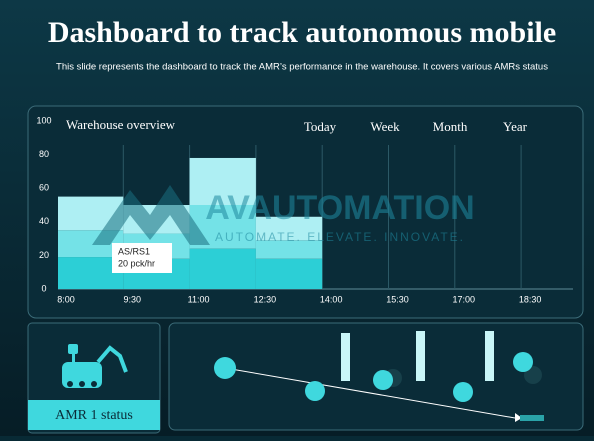 The image size is (594, 441). Describe the element at coordinates (199, 299) in the screenshot. I see `x-tick-label: 11:00` at that location.